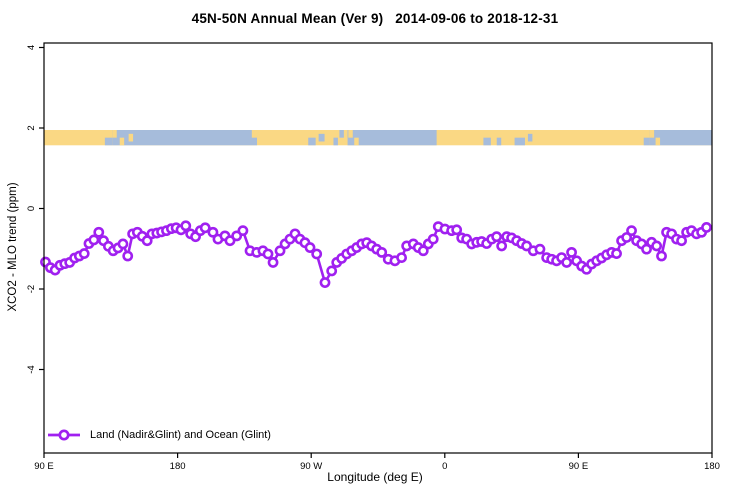  I want to click on y-tick-label: 4, so click(31, 47).